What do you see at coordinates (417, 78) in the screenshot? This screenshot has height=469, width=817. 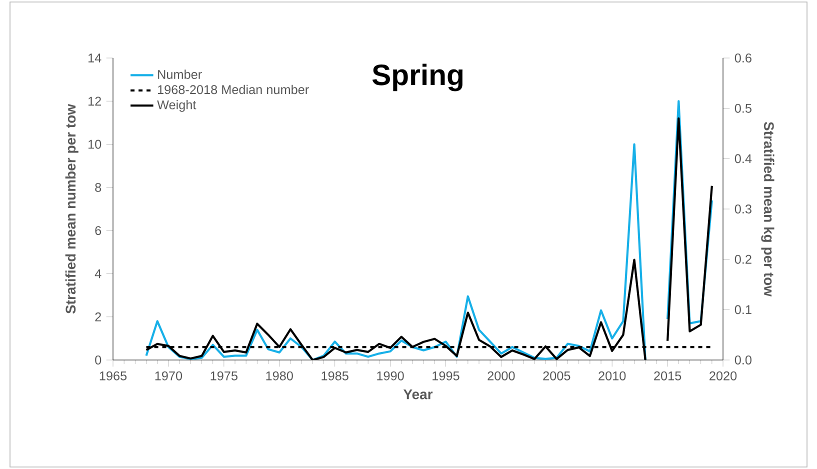 I see `chart-title: Spring` at bounding box center [417, 78].